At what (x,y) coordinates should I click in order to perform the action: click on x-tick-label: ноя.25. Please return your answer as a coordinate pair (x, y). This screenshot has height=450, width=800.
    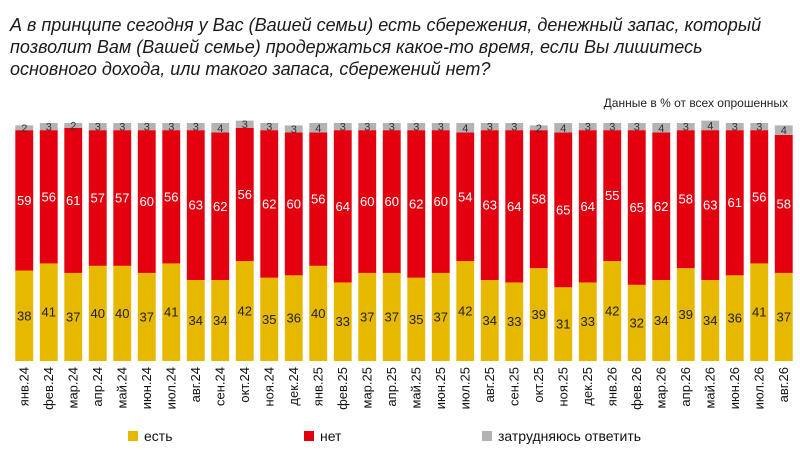
    Looking at the image, I should click on (562, 387).